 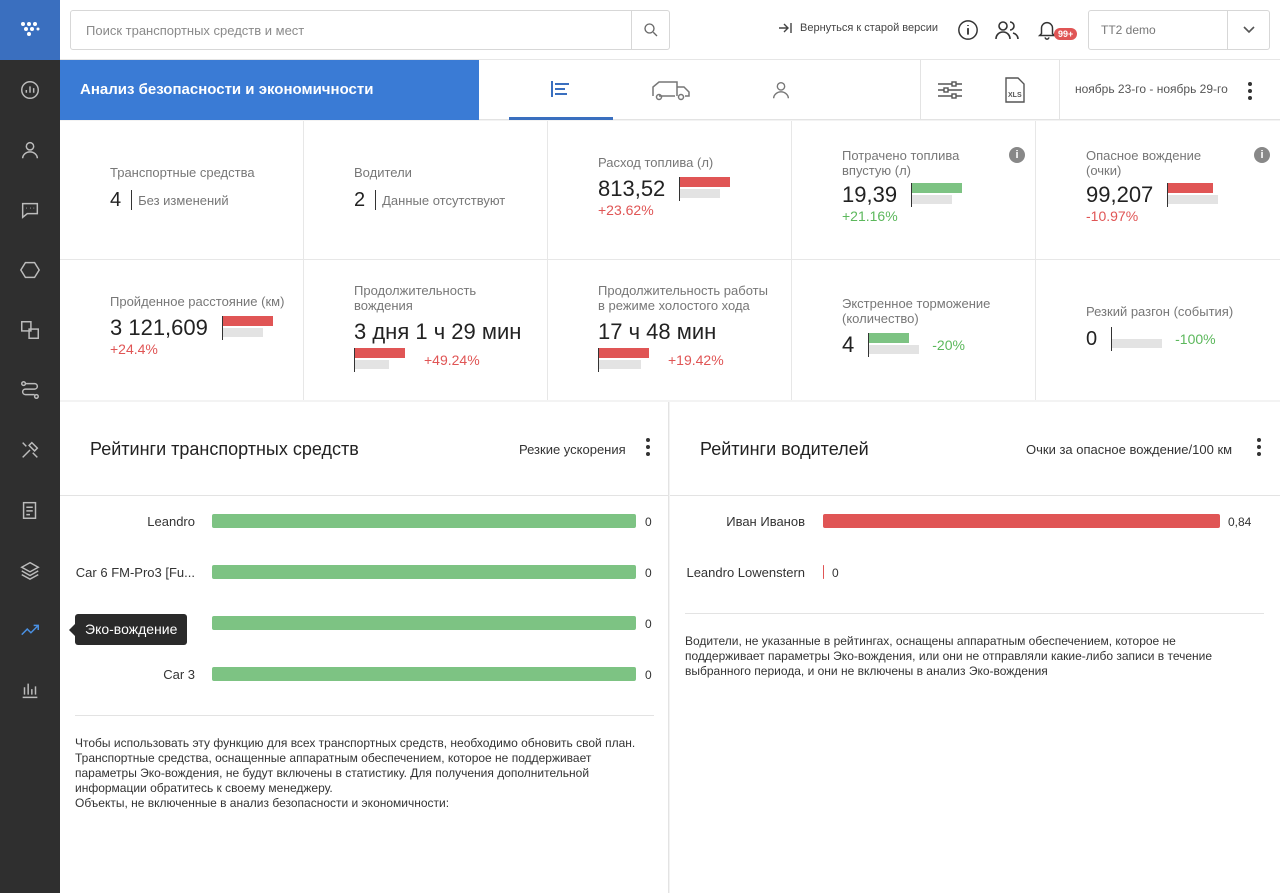 I want to click on places-icon, so click(x=30, y=330).